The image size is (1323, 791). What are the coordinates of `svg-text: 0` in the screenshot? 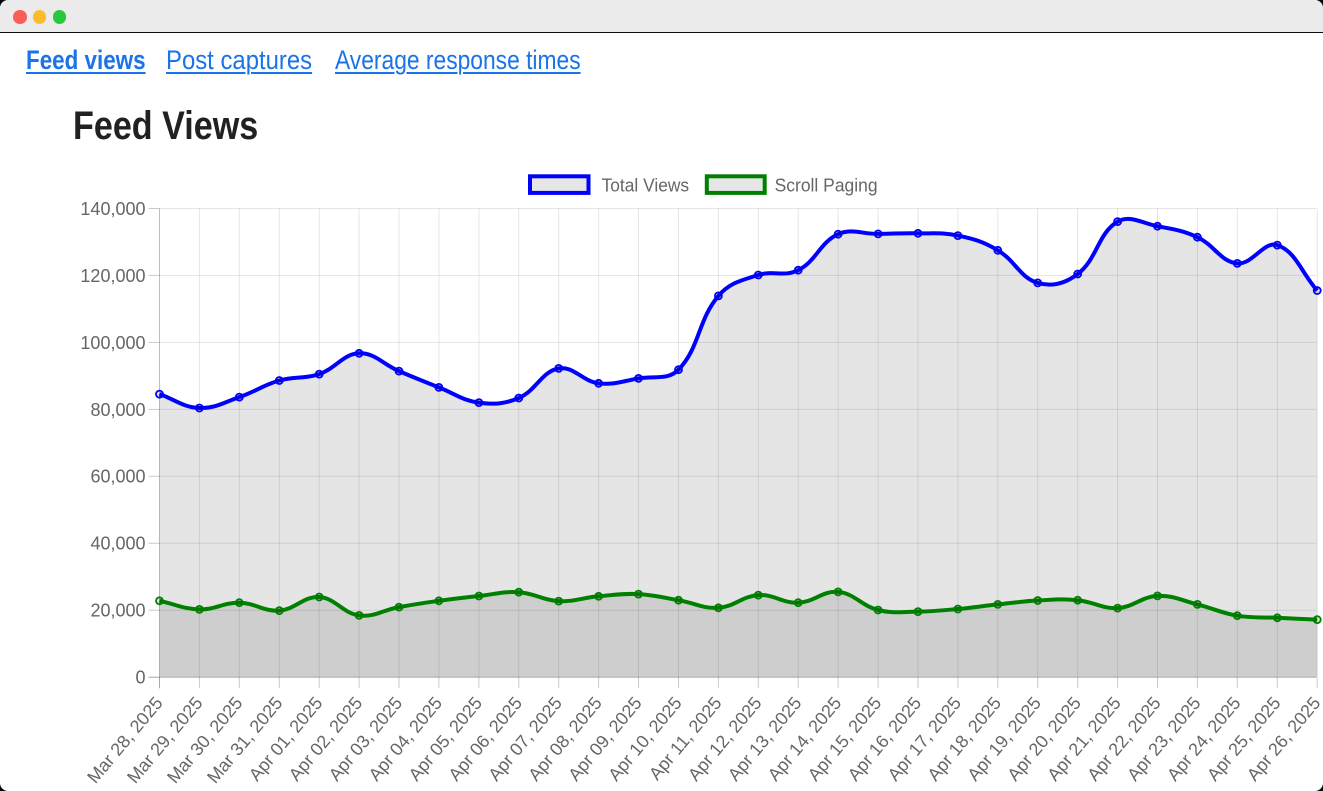 It's located at (140, 678).